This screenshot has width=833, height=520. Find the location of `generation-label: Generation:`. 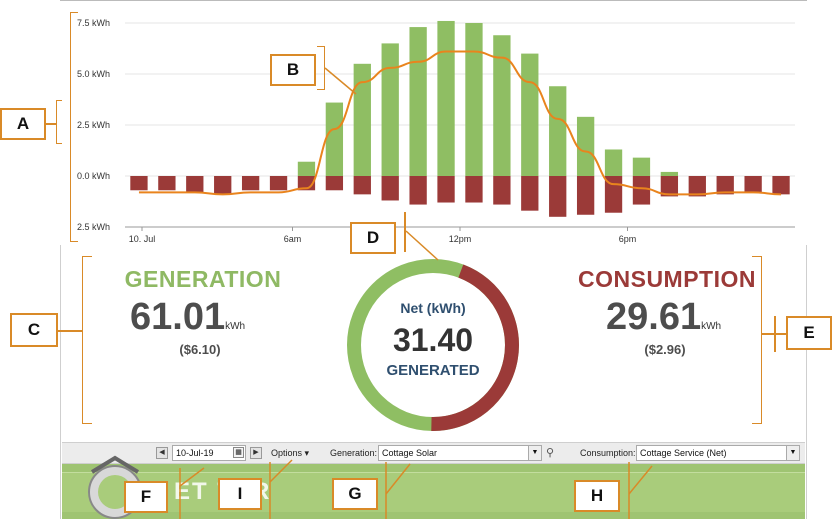

generation-label: Generation: is located at coordinates (354, 453).